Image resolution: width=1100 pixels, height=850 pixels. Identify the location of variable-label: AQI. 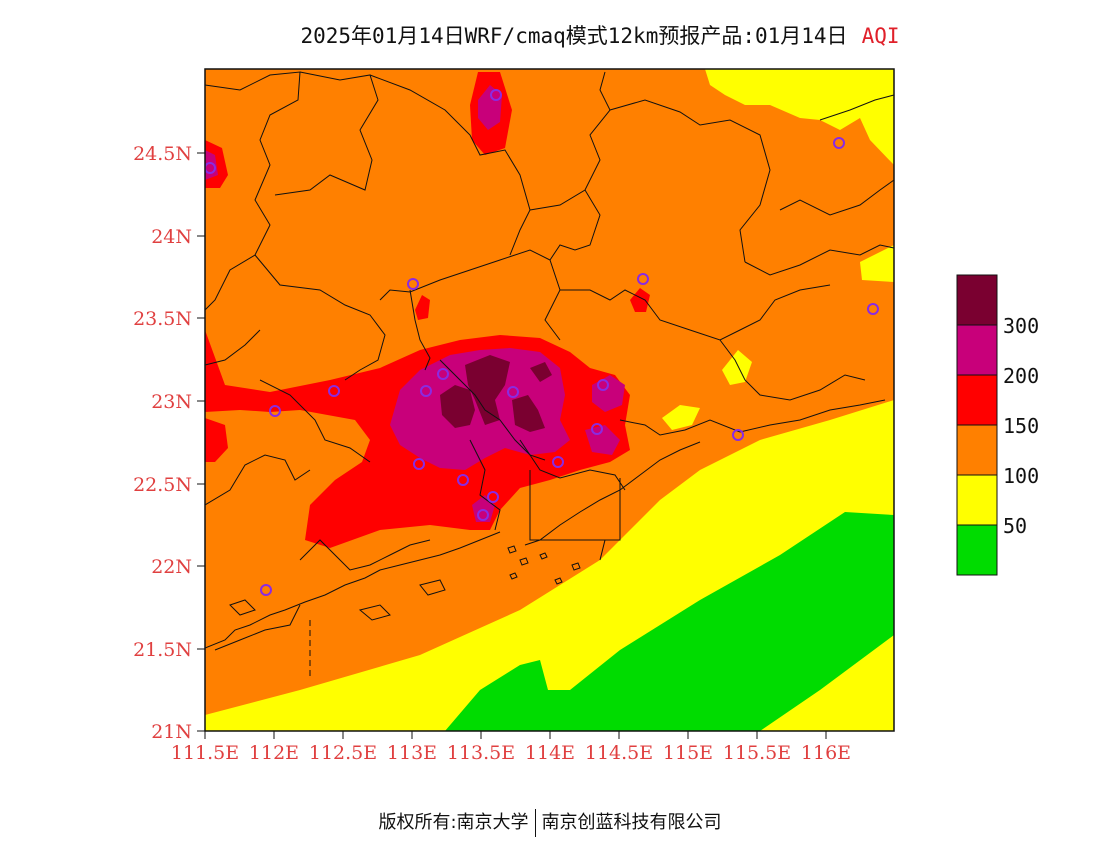
(880, 36).